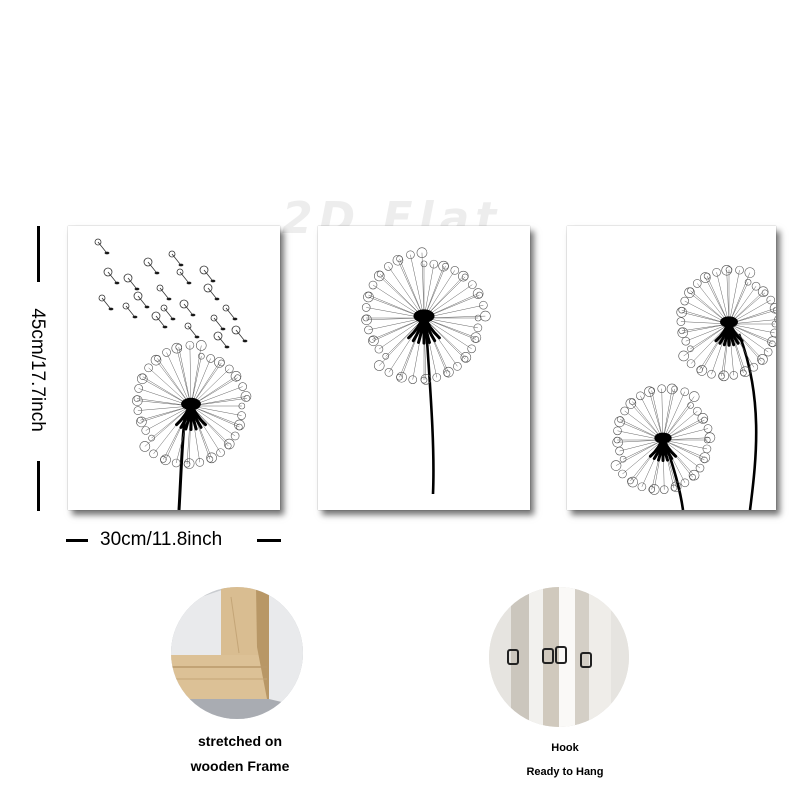 This screenshot has width=800, height=800. I want to click on dandelion-blowing-seeds-art, so click(173, 374).